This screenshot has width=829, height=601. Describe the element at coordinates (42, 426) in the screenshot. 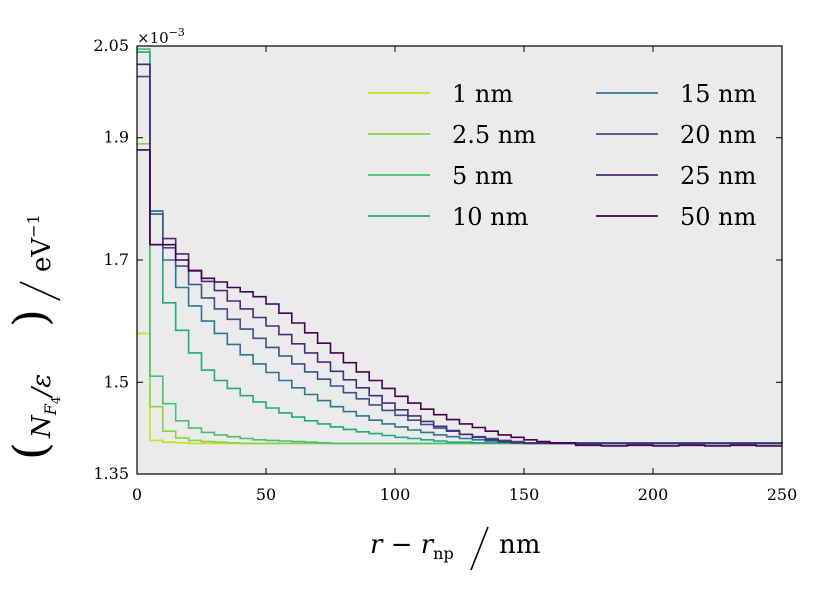

I see `y-axis-var: N` at that location.